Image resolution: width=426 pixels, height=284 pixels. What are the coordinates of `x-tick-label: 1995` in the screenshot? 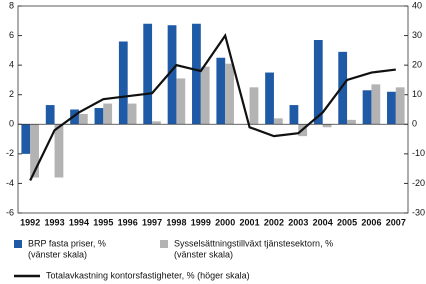 It's located at (103, 222).